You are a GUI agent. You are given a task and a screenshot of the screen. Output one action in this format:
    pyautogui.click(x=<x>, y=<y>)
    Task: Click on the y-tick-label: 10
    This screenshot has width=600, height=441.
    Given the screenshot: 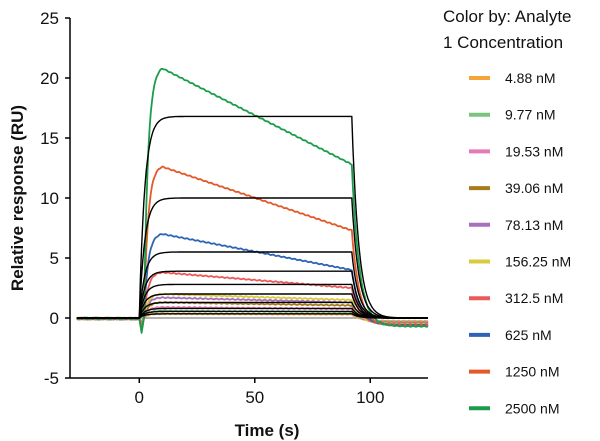 What is the action you would take?
    pyautogui.click(x=49, y=198)
    